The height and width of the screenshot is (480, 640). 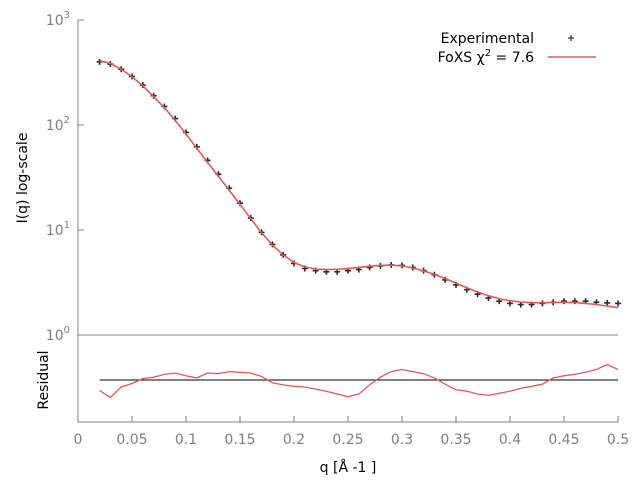 I want to click on y-tick-label: 10³, so click(x=58, y=19).